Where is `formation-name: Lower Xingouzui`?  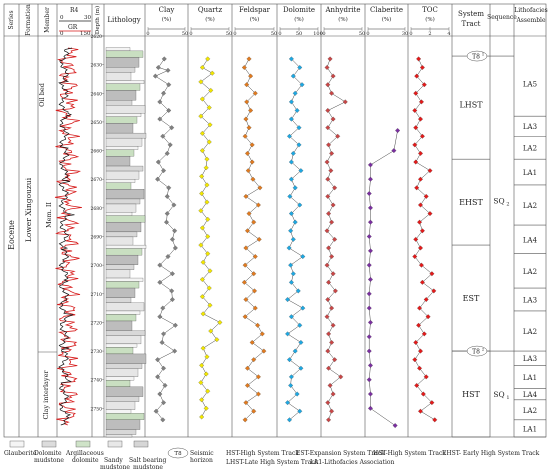
formation-name: Lower Xingouzui is located at coordinates (28, 209).